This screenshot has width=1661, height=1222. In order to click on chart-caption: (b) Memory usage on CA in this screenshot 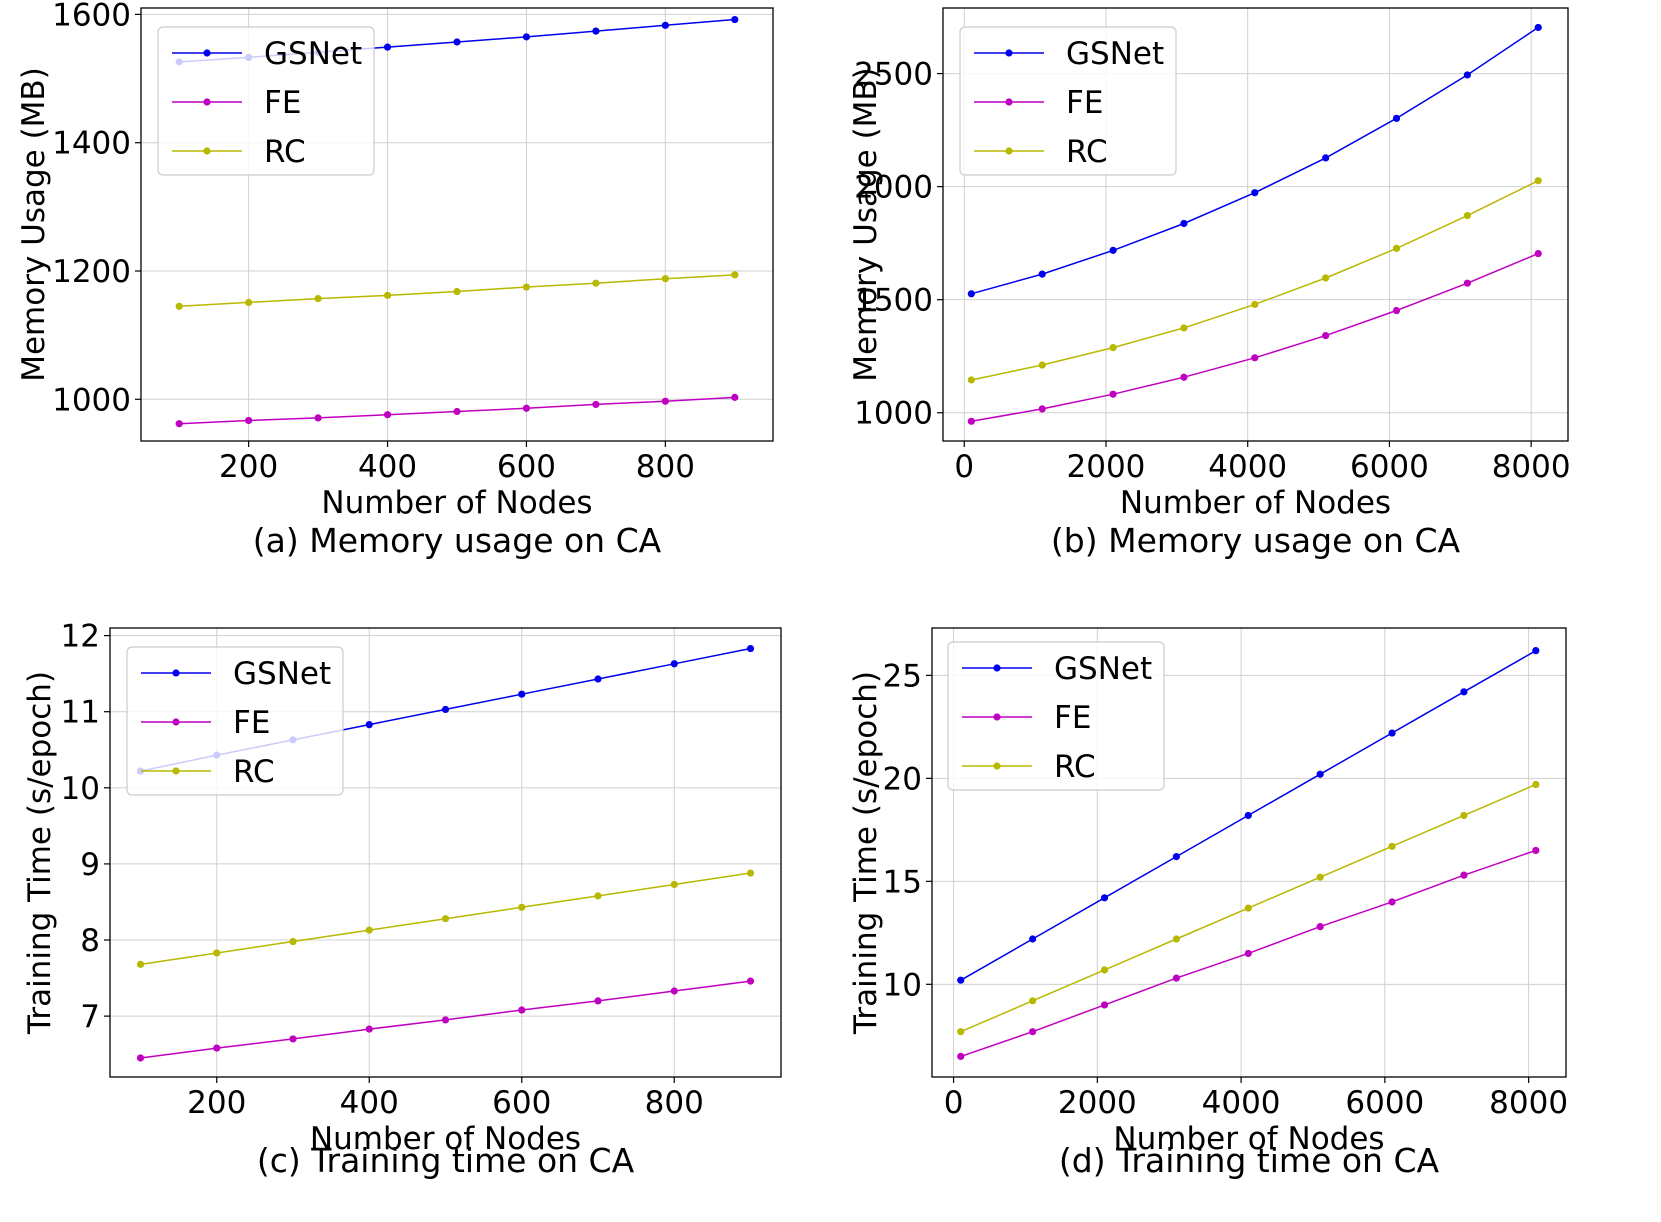, I will do `click(1256, 540)`.